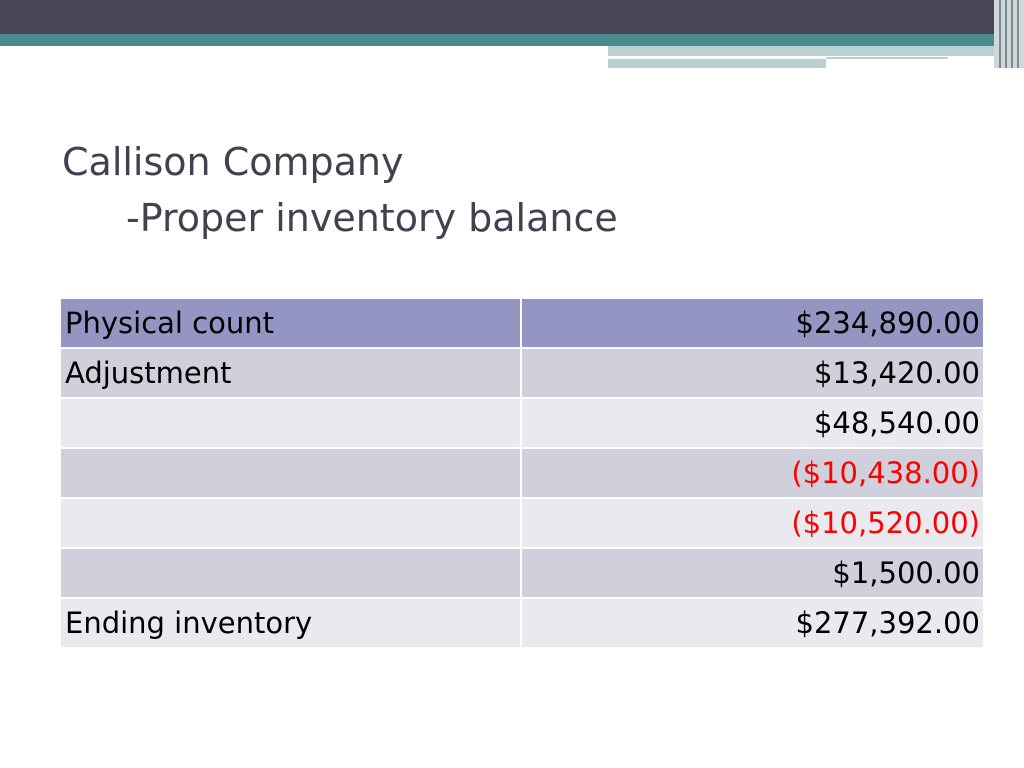 The image size is (1024, 768). I want to click on table-row: Physical count $234,890.00, so click(522, 323).